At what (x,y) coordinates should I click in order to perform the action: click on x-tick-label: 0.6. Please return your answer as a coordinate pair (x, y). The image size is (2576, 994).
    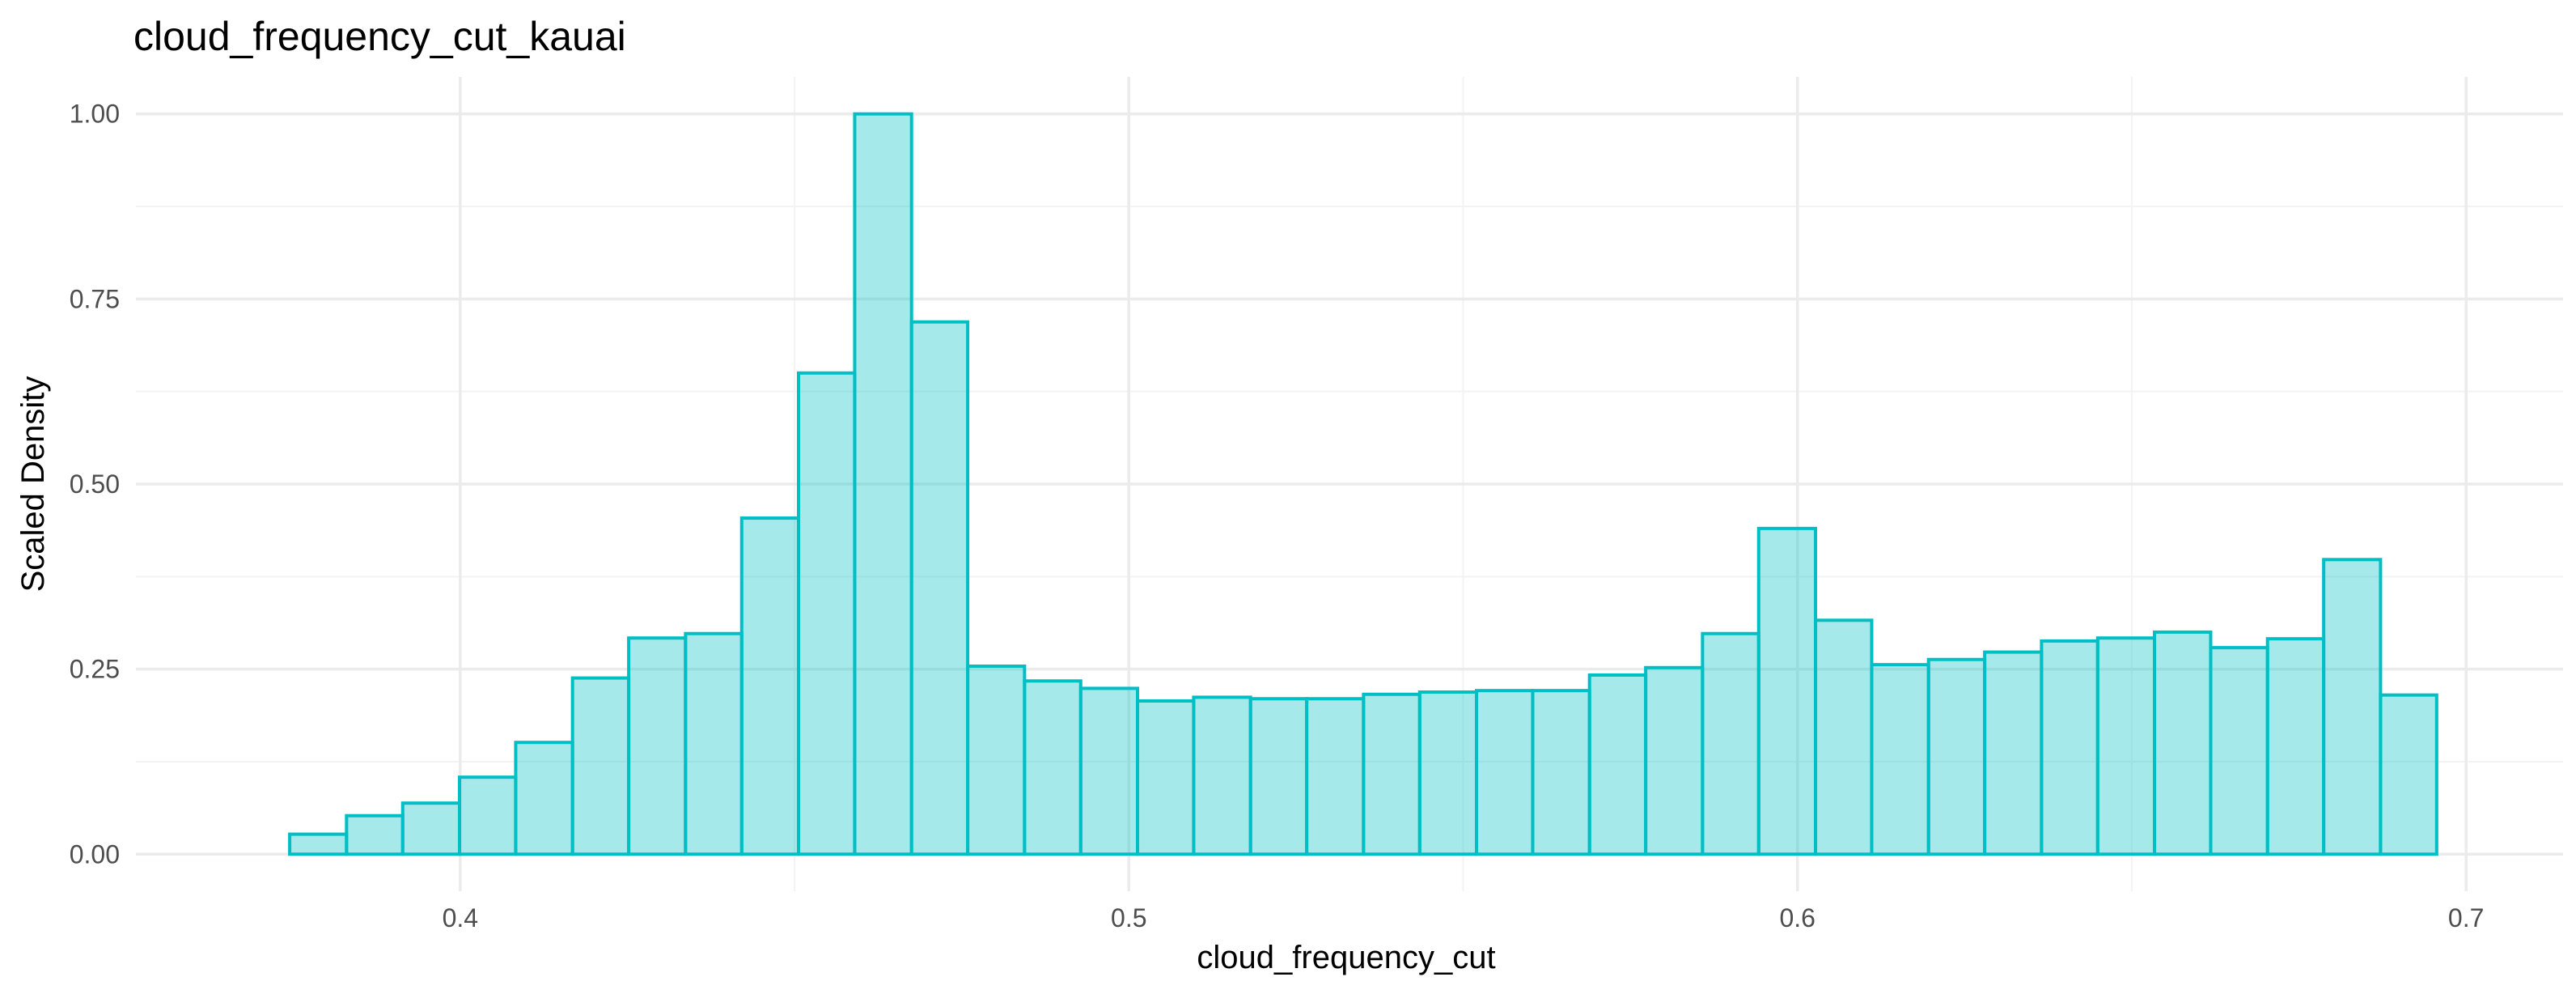
    Looking at the image, I should click on (1797, 917).